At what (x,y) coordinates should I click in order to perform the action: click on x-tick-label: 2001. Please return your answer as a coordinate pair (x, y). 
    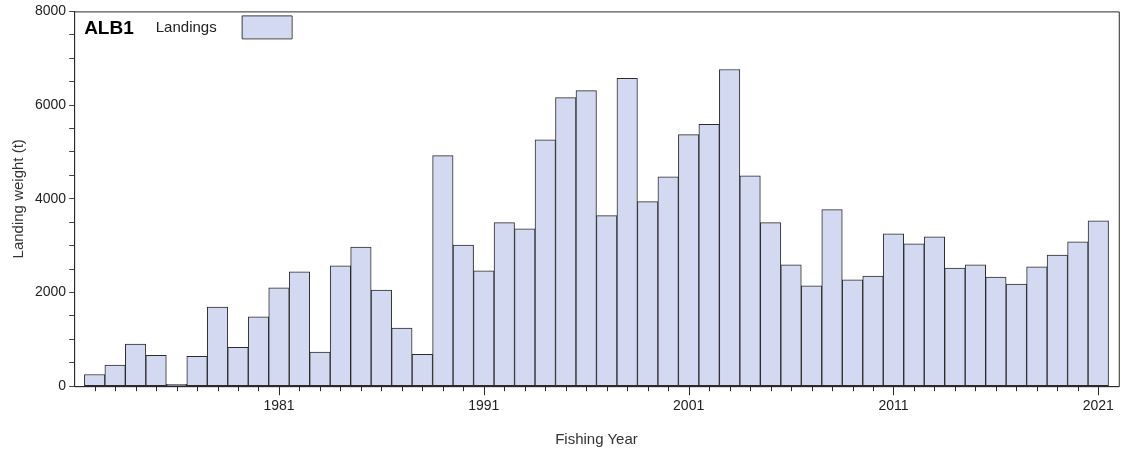
    Looking at the image, I should click on (689, 405).